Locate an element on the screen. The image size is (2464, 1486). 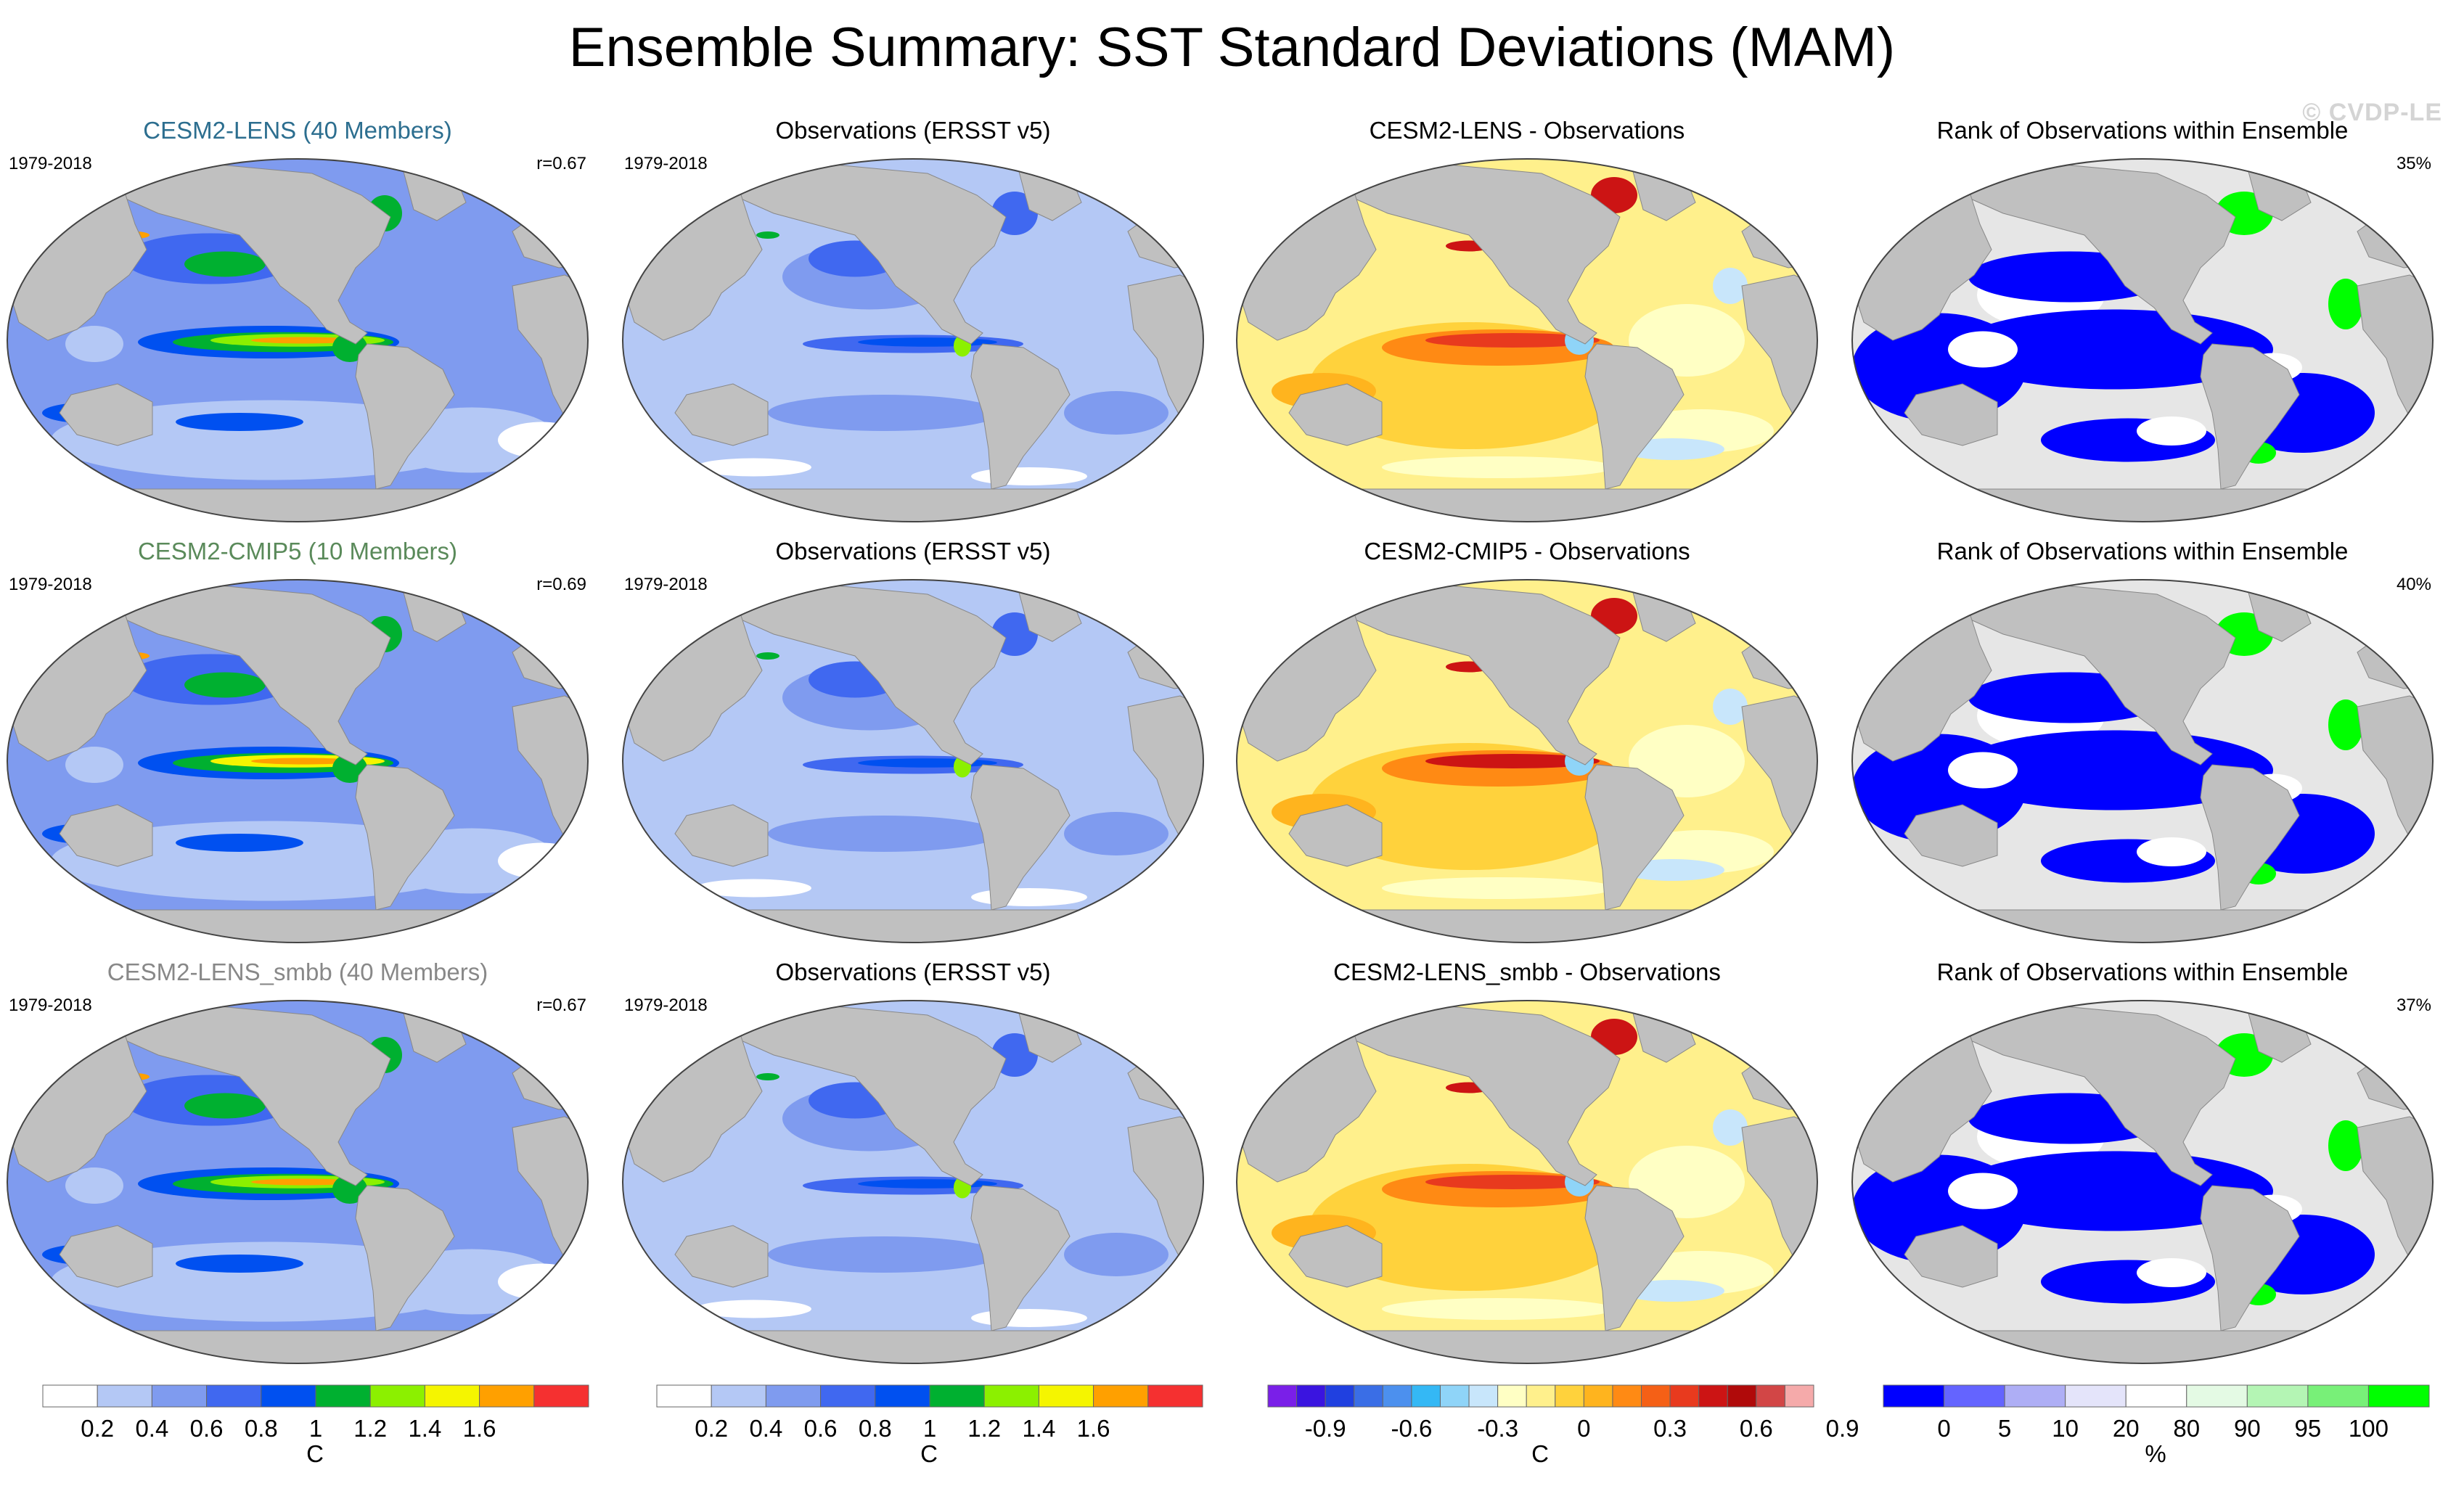
colorbar-tick-label: -0.9 is located at coordinates (1325, 1428).